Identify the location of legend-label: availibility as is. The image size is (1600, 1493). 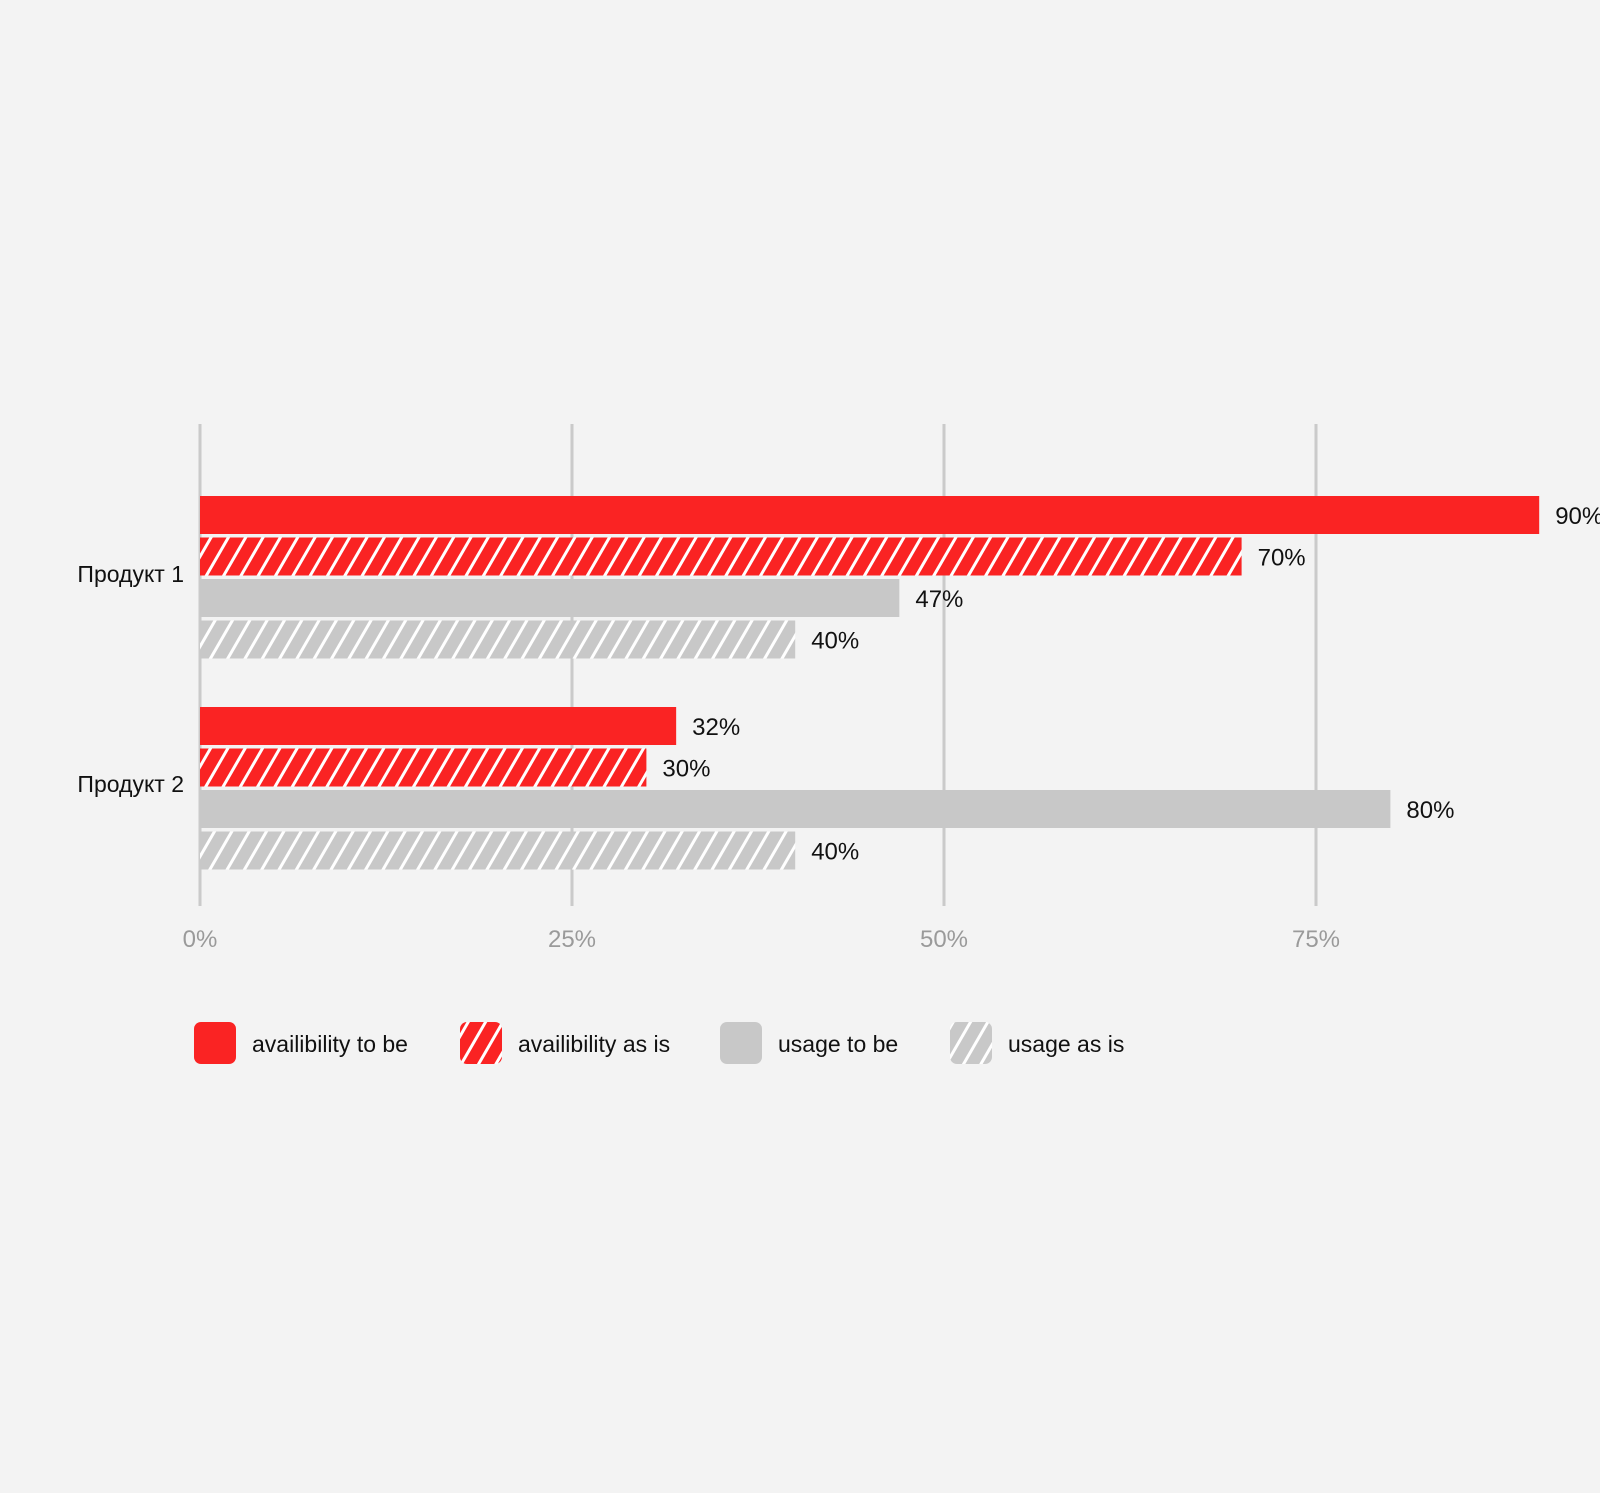
(594, 1044).